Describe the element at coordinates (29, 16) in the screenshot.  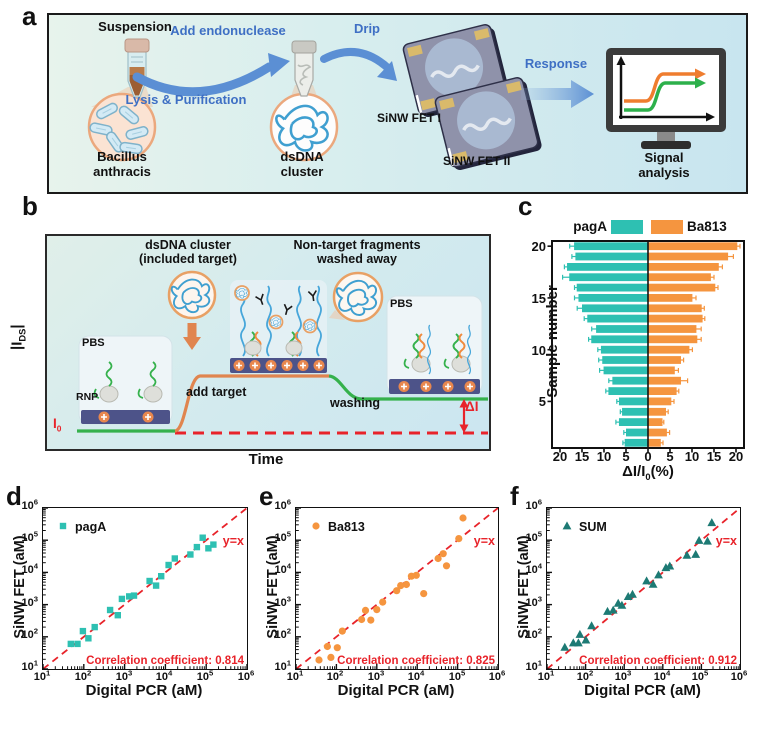
I see `panel-a-letter: a` at that location.